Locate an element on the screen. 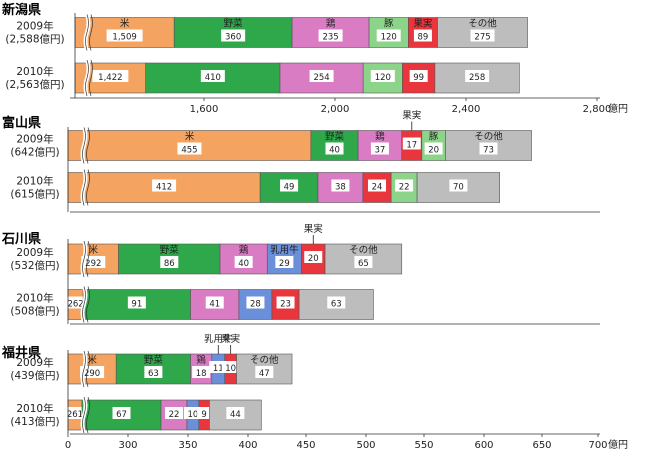  value-label: 73 is located at coordinates (488, 151).